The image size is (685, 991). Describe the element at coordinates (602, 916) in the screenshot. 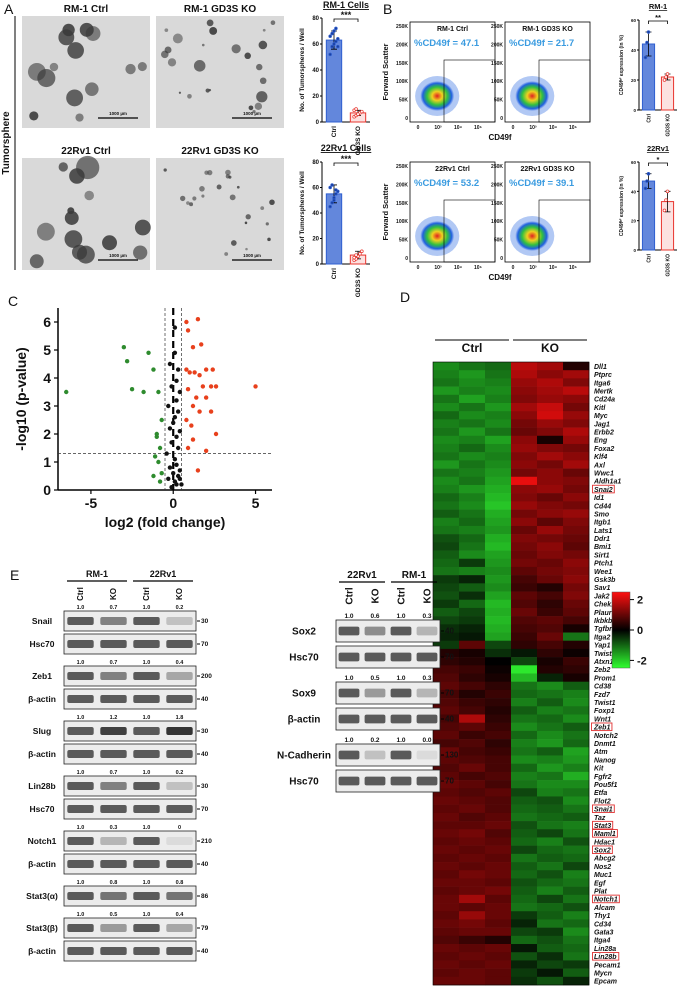

I see `gene-label: Thy1` at that location.